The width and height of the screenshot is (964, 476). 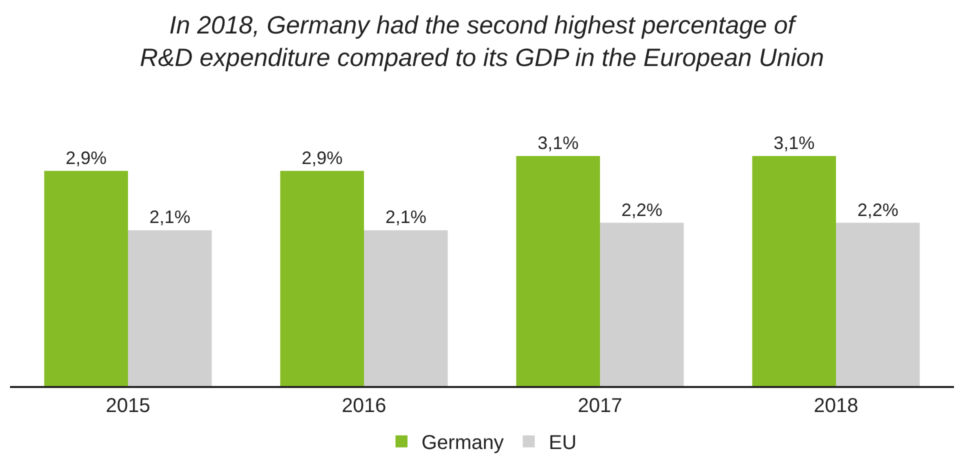 What do you see at coordinates (482, 41) in the screenshot?
I see `chart-title: In 2018, Germany had the second highest percentage of R&D expenditure compared to its GDP in the European Union` at bounding box center [482, 41].